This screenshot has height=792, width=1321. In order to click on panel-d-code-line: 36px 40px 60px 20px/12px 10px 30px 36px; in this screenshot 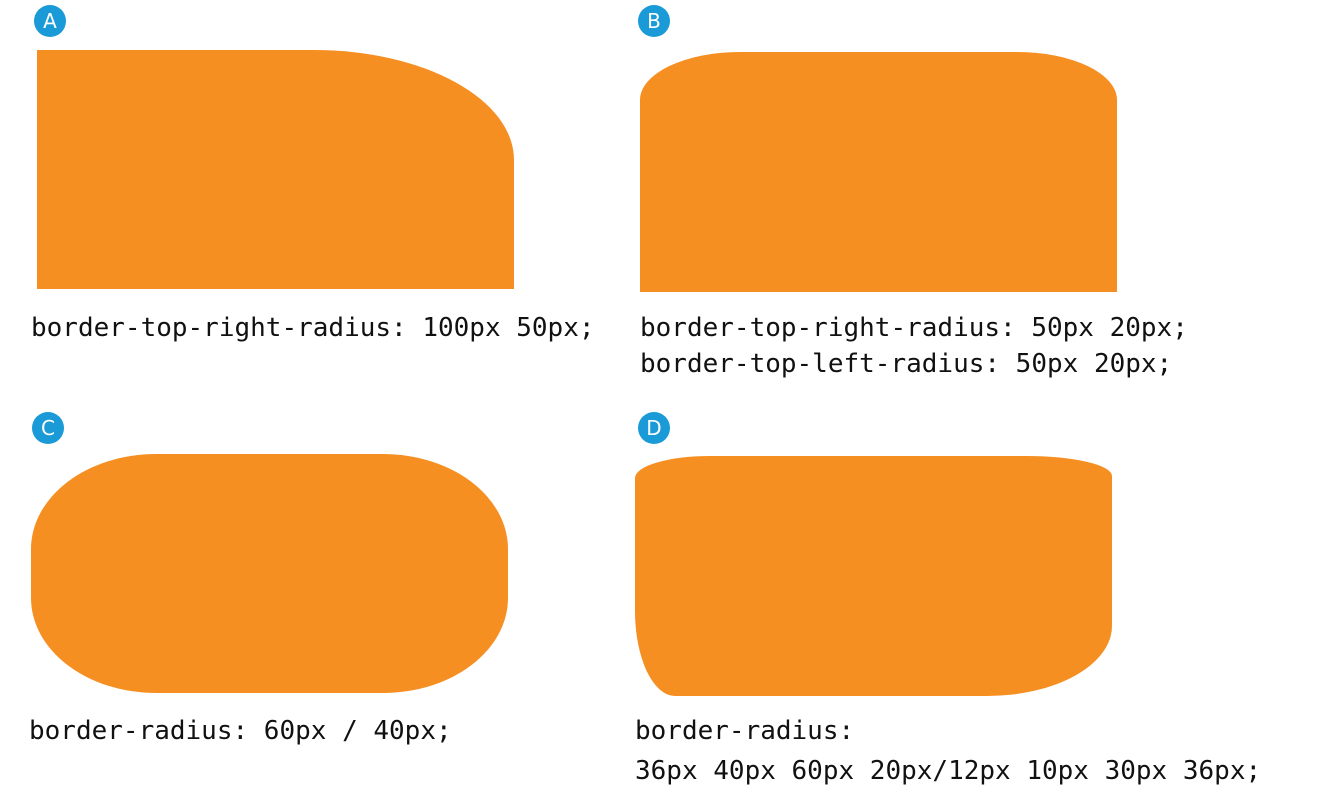, I will do `click(948, 771)`.